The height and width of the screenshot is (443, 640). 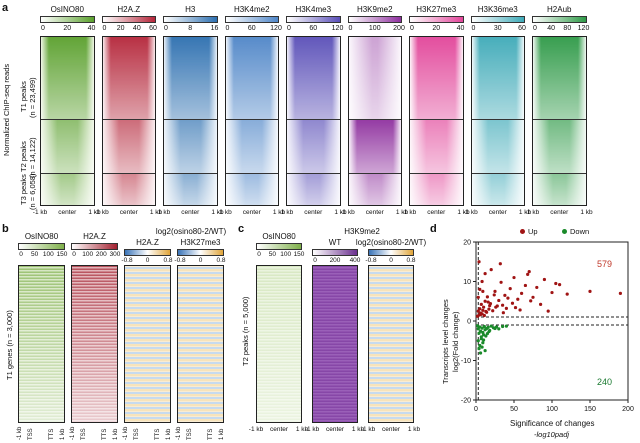 What do you see at coordinates (32, 191) in the screenshot?
I see `t3-peaks-n: (n = 6,058)` at bounding box center [32, 191].